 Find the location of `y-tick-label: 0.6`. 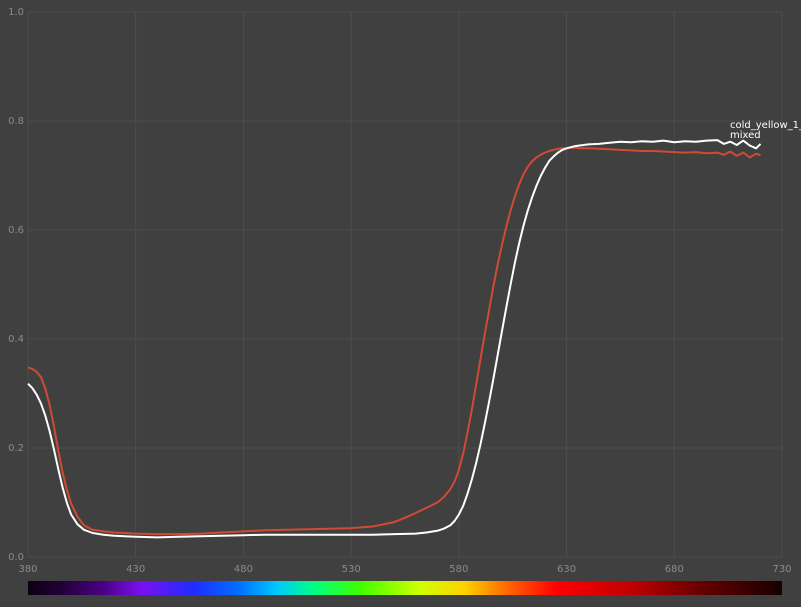

y-tick-label: 0.6 is located at coordinates (16, 230).